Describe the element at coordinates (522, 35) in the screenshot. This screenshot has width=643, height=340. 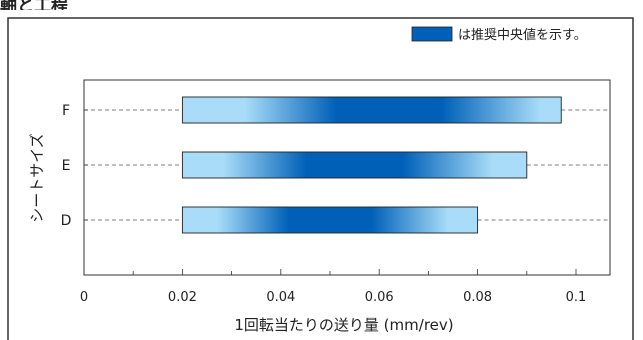
I see `legend-label: は推奨中央値を示す。` at that location.